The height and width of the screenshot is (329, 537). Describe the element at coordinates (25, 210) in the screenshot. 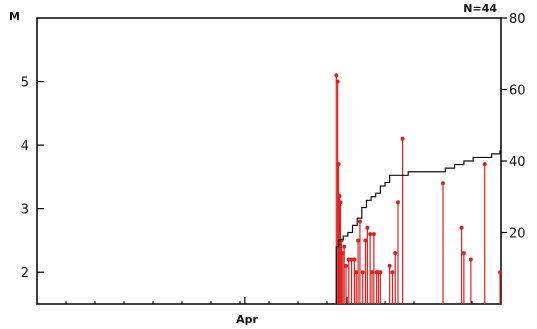

I see `left-y-tick-label-1: 3` at that location.